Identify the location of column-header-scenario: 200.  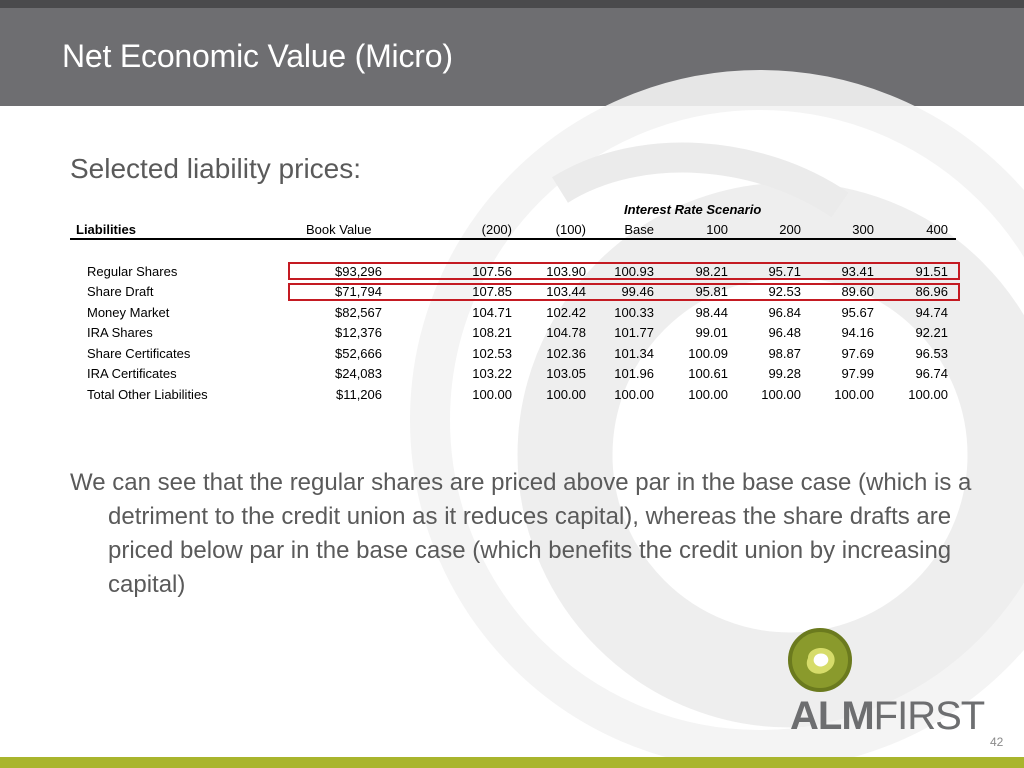
(790, 229).